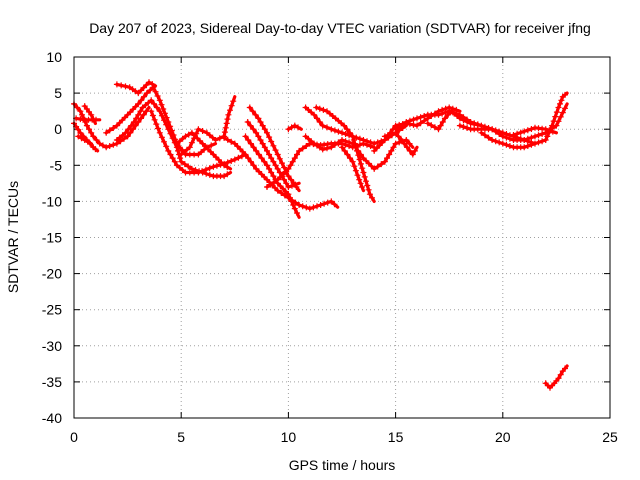 The height and width of the screenshot is (480, 640). What do you see at coordinates (610, 437) in the screenshot?
I see `x-tick-label: 25` at bounding box center [610, 437].